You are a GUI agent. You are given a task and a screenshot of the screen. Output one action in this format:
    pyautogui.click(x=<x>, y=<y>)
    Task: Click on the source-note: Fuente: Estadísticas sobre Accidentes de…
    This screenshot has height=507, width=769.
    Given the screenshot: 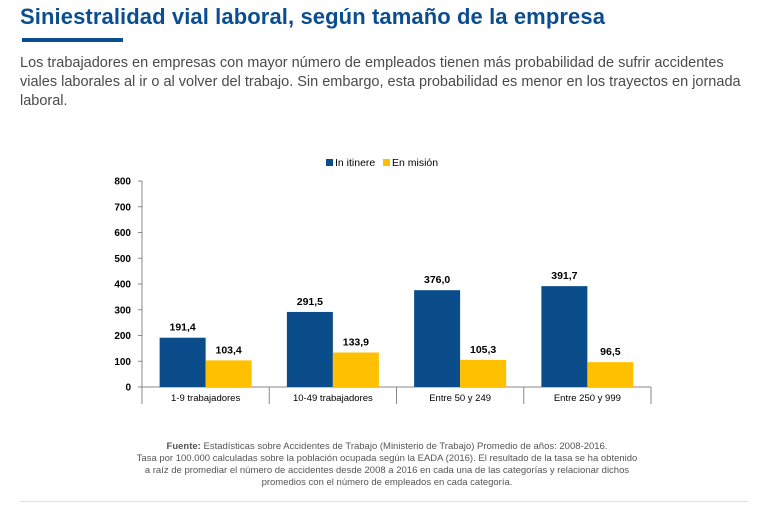 What is the action you would take?
    pyautogui.click(x=387, y=465)
    